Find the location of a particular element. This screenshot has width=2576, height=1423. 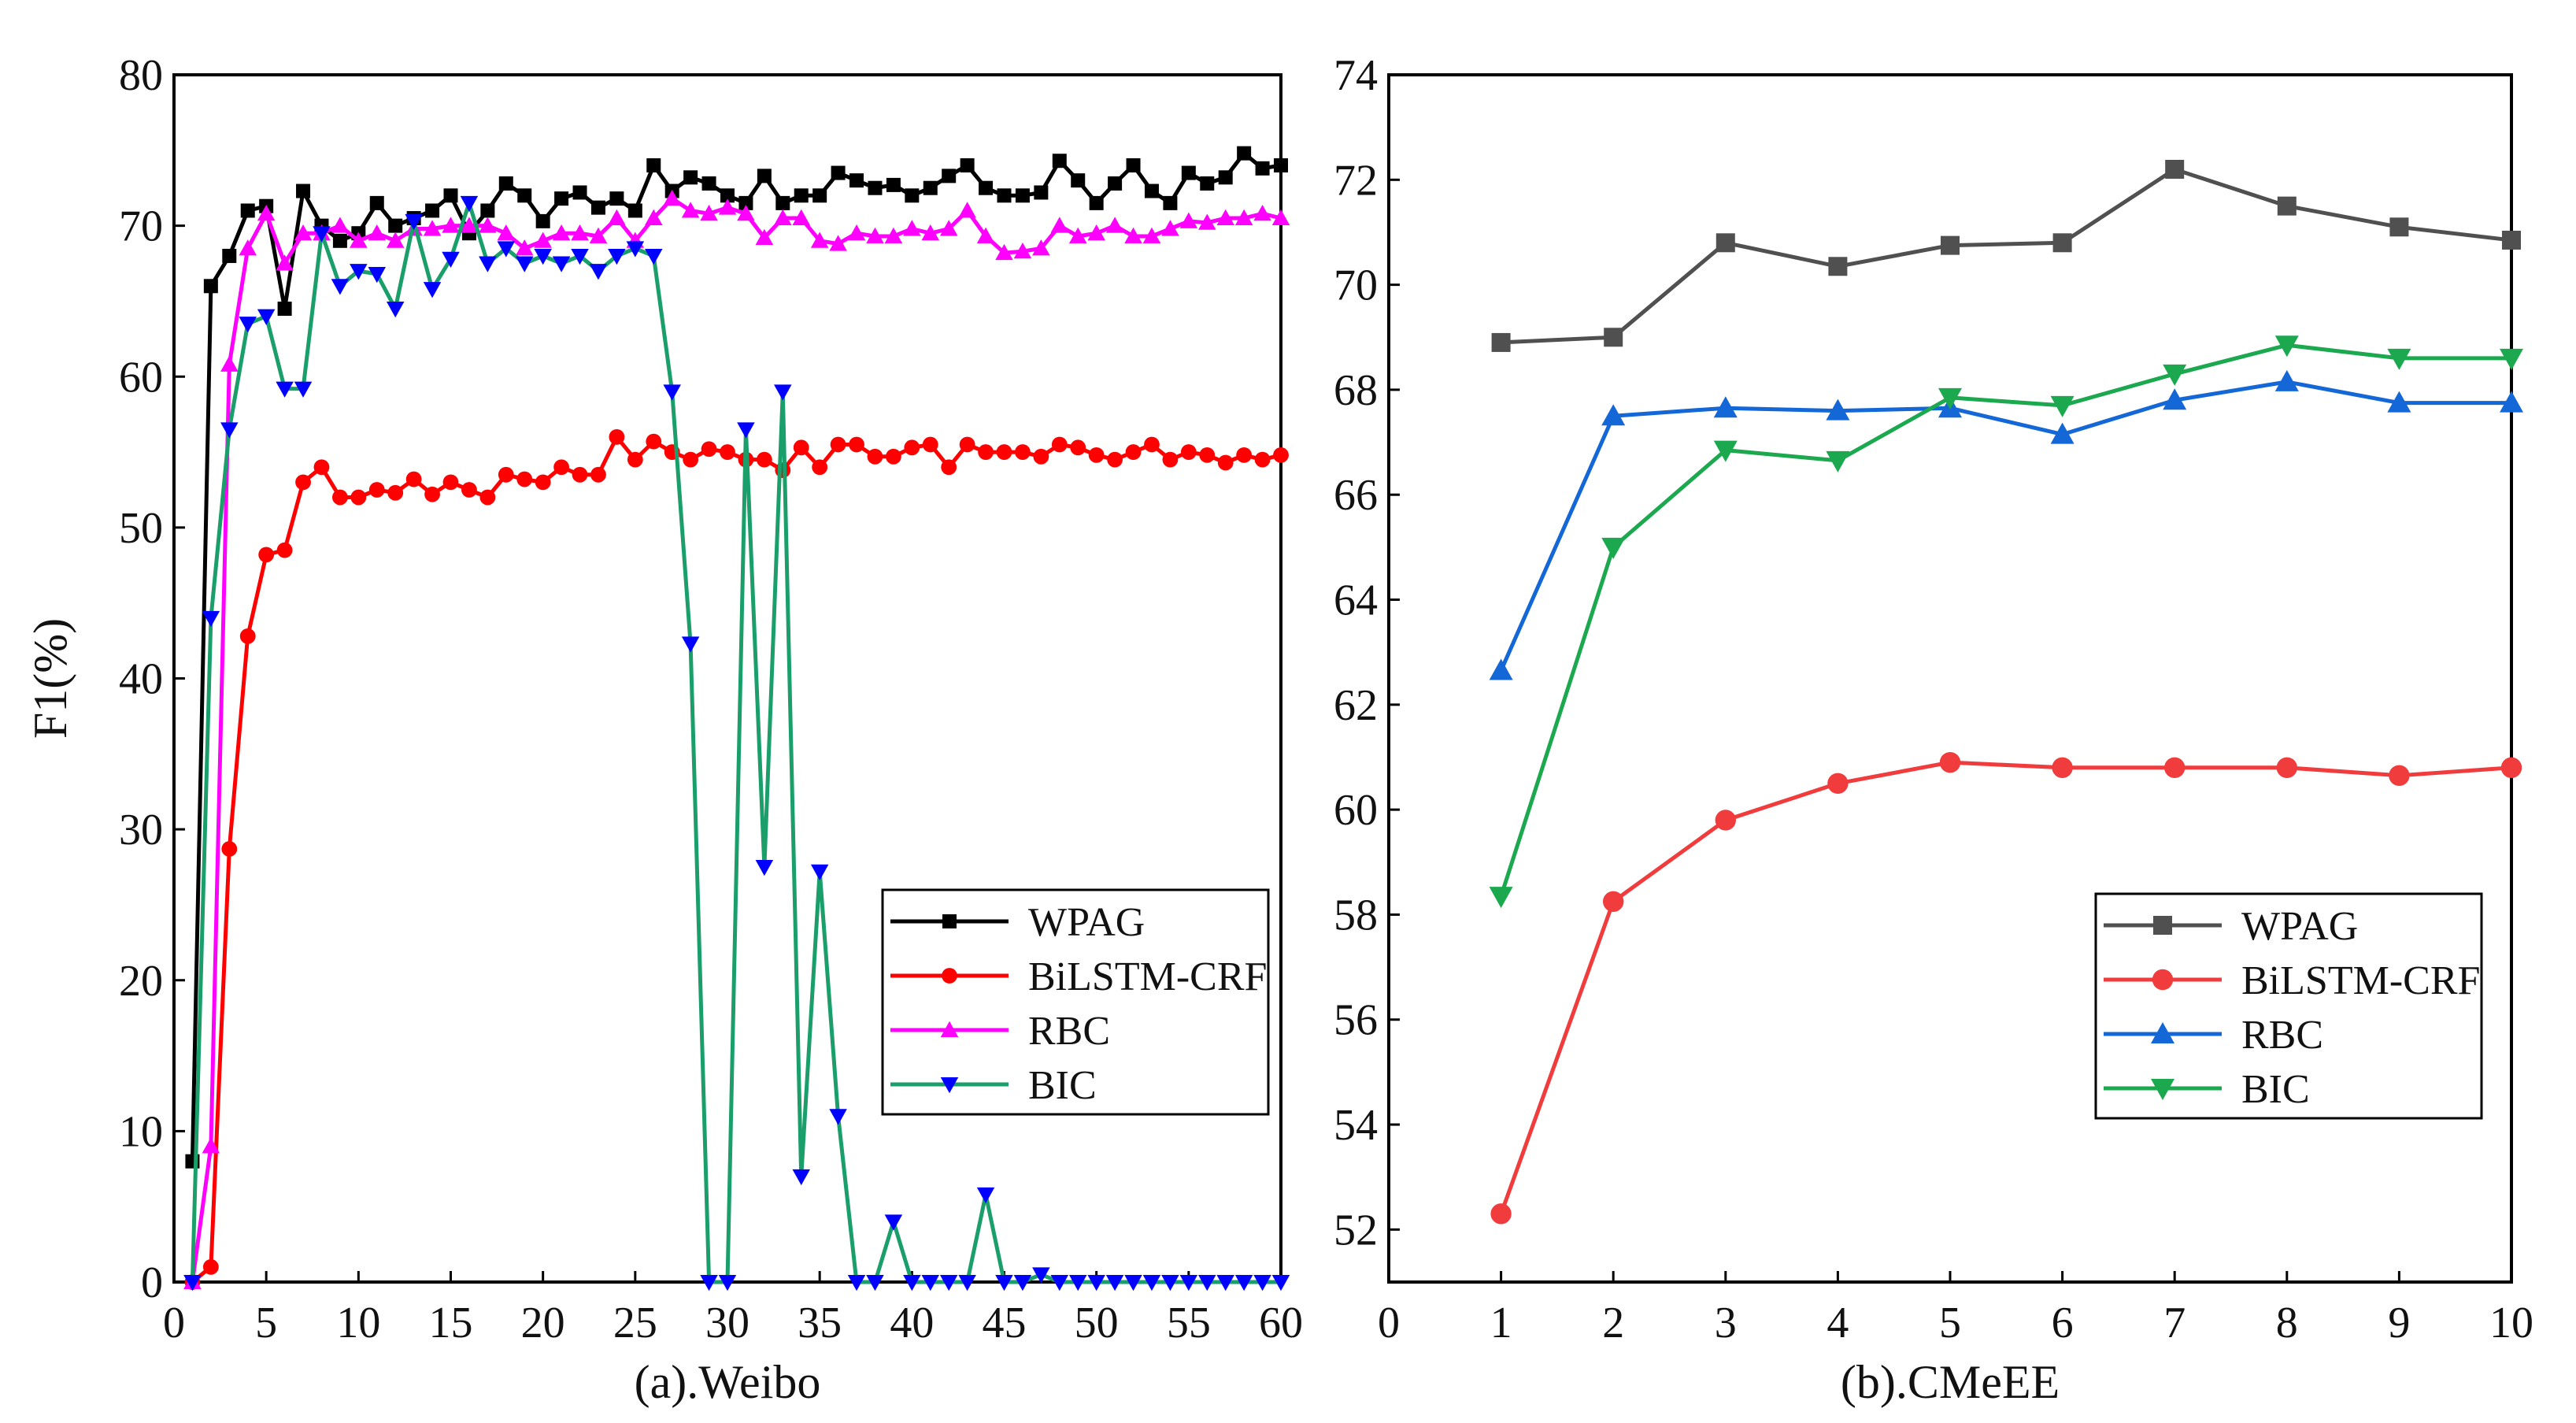

panel-weibo-x-tick-label: 25 is located at coordinates (635, 1323).